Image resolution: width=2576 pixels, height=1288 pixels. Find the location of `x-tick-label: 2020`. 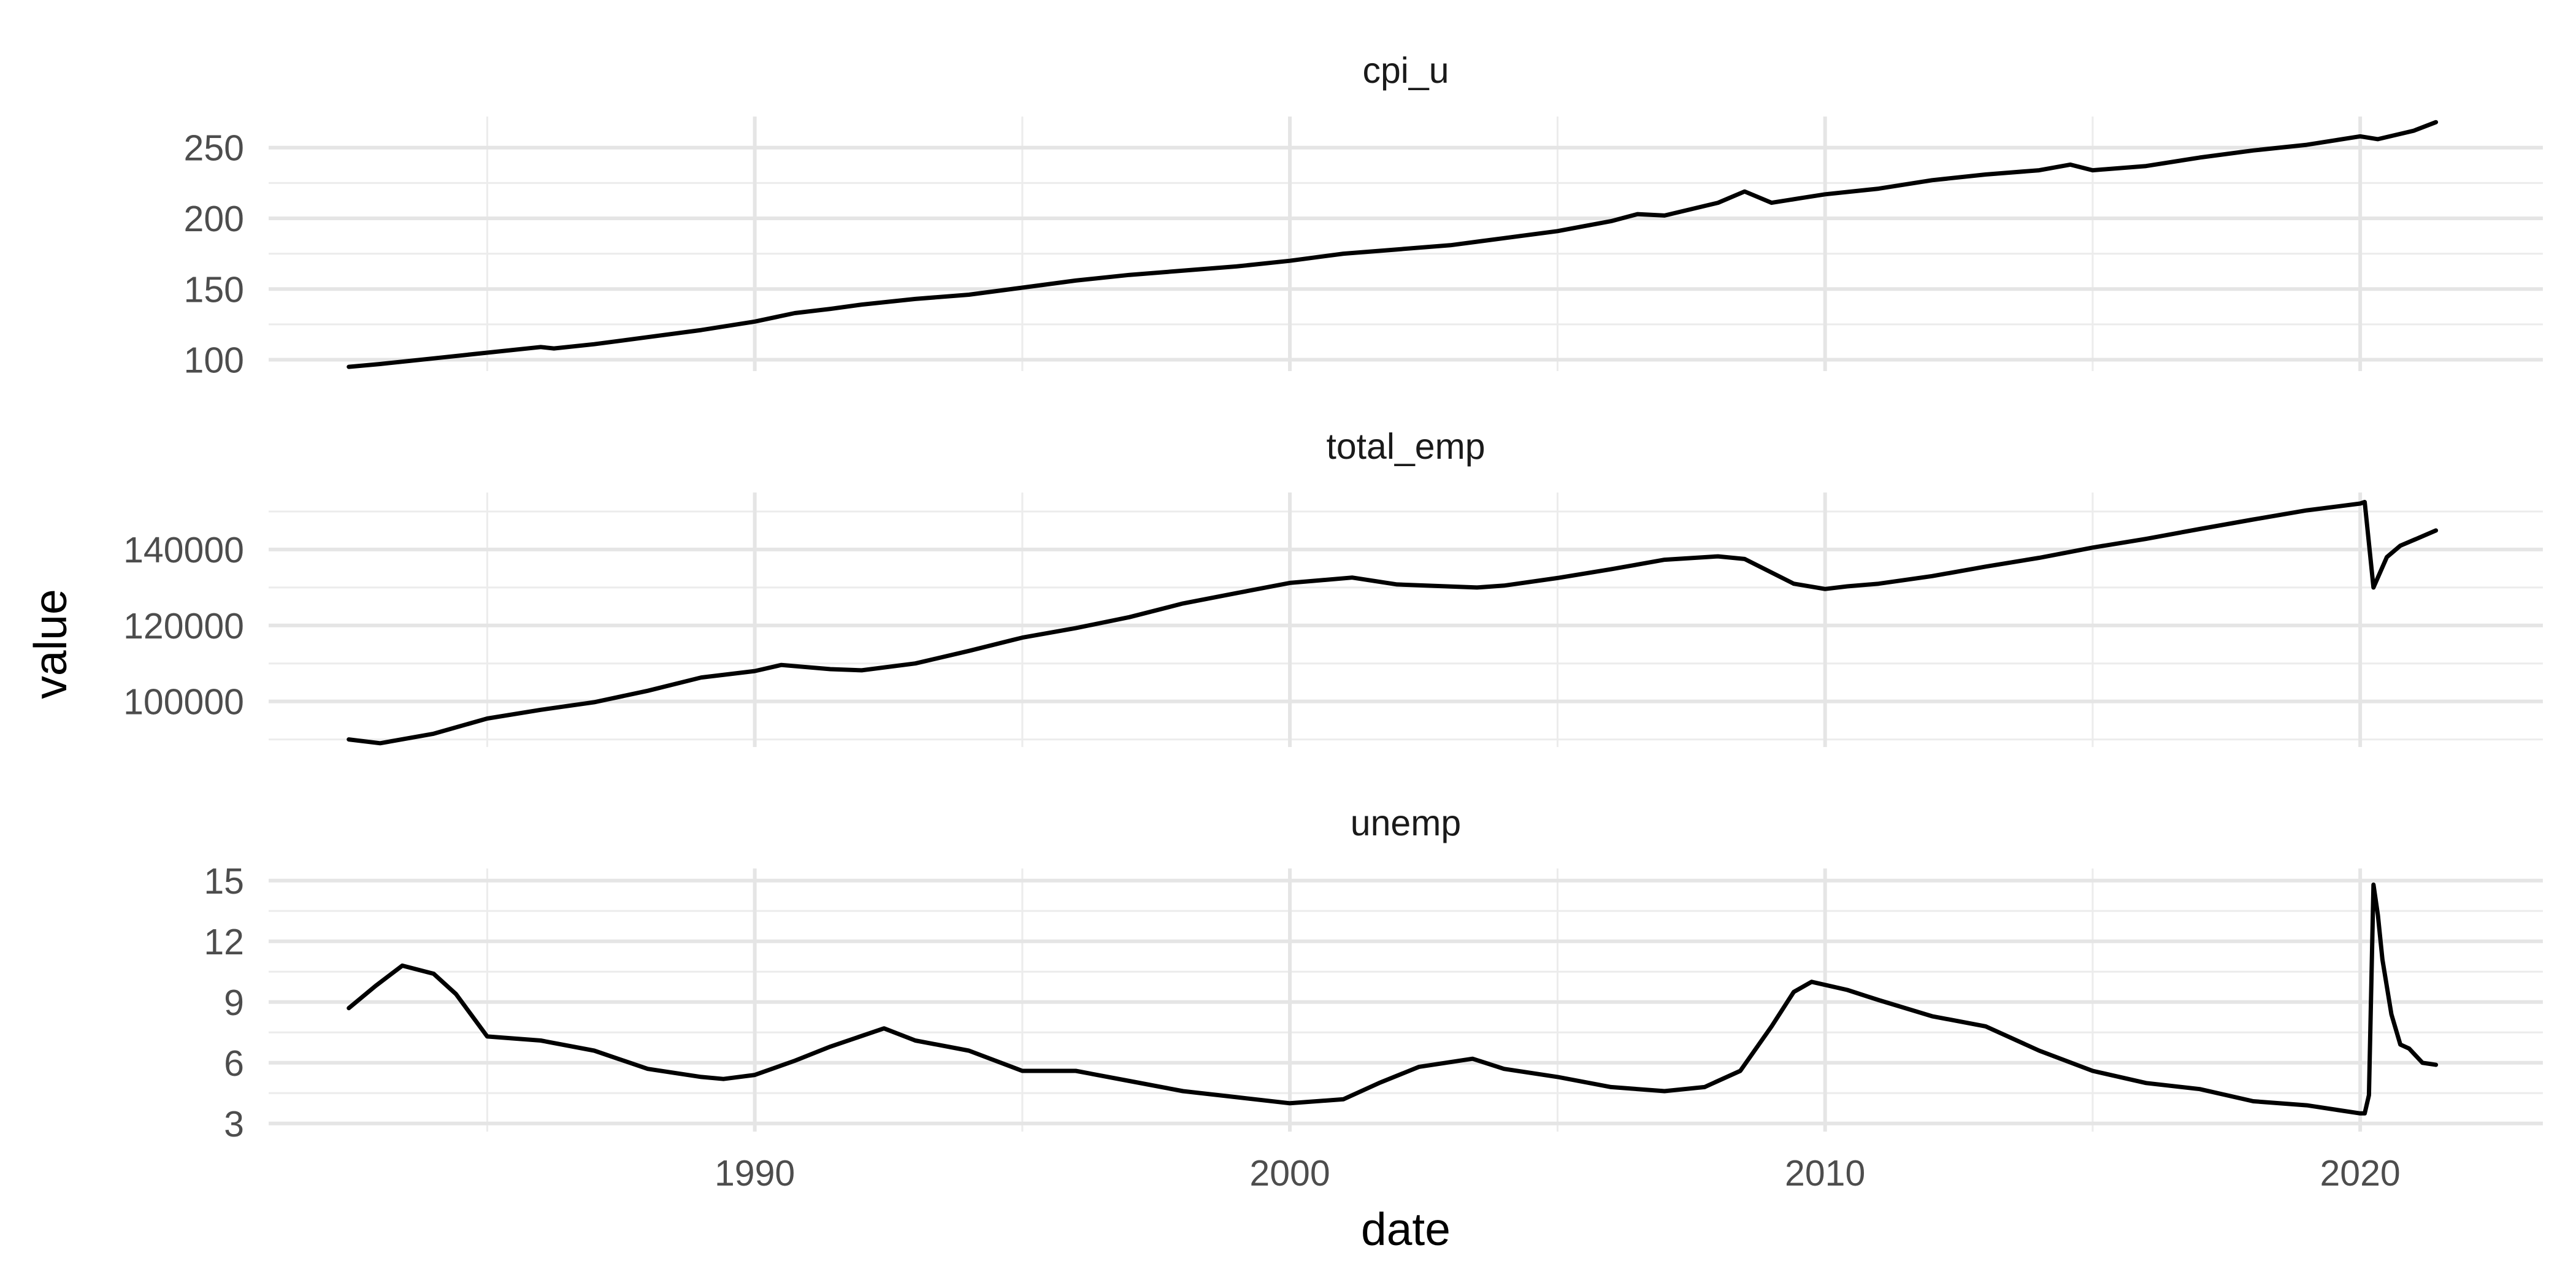

x-tick-label: 2020 is located at coordinates (2360, 1173).